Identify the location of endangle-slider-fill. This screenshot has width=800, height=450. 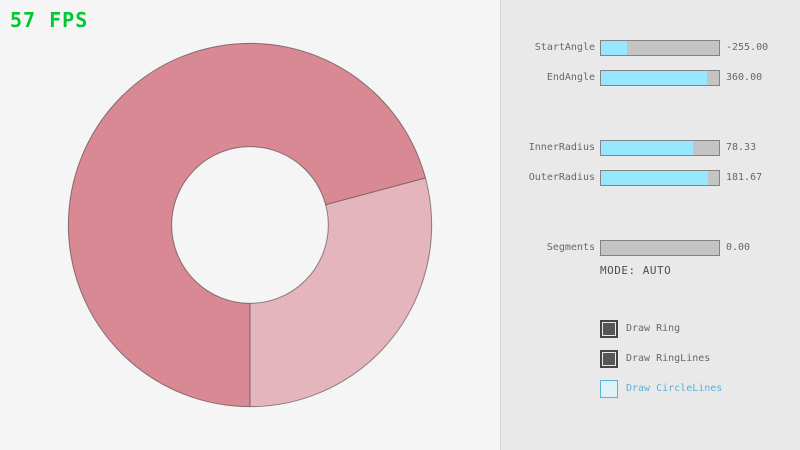
(654, 78).